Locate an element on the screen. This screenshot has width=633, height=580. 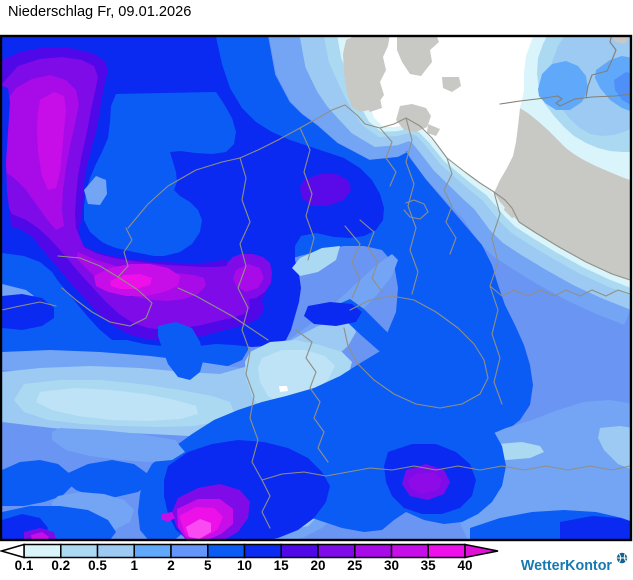
svg-text: 1 is located at coordinates (134, 565).